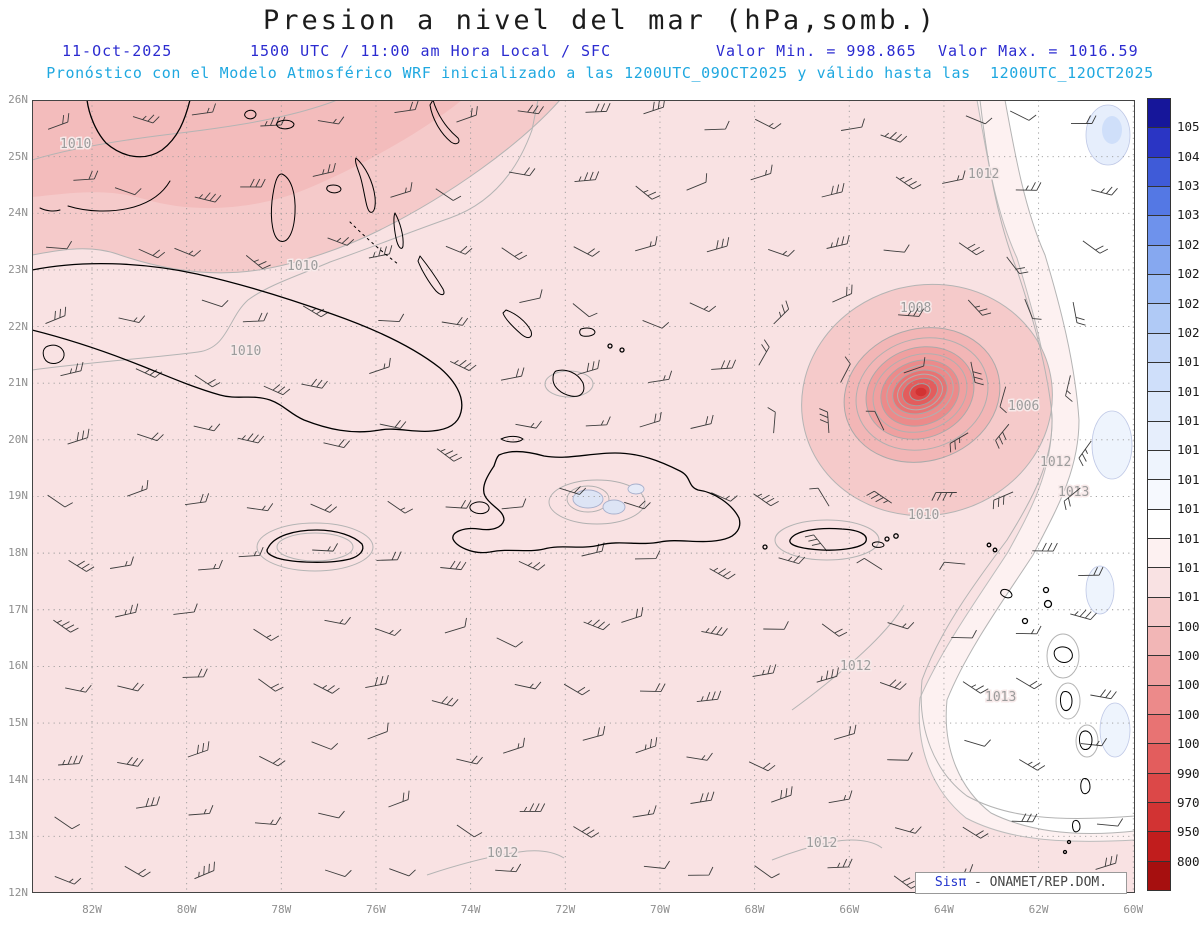 The width and height of the screenshot is (1200, 927). What do you see at coordinates (138, 129) in the screenshot?
I see `coastline-florida` at bounding box center [138, 129].